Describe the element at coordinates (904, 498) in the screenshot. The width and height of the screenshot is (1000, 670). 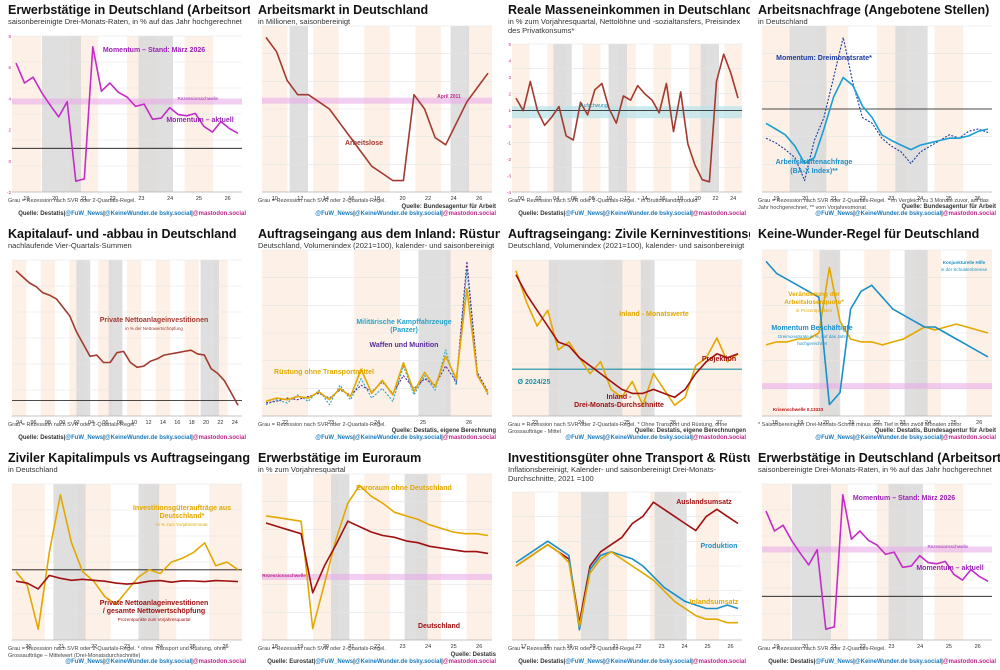
I see `annotation-label: Momentum – Stand: März 2026` at that location.